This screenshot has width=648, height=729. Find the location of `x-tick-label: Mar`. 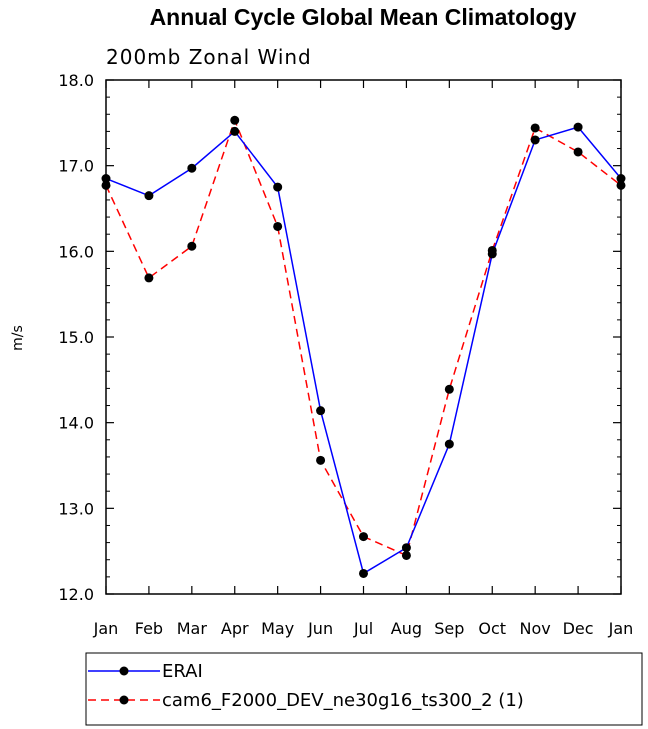

x-tick-label: Mar is located at coordinates (192, 628).